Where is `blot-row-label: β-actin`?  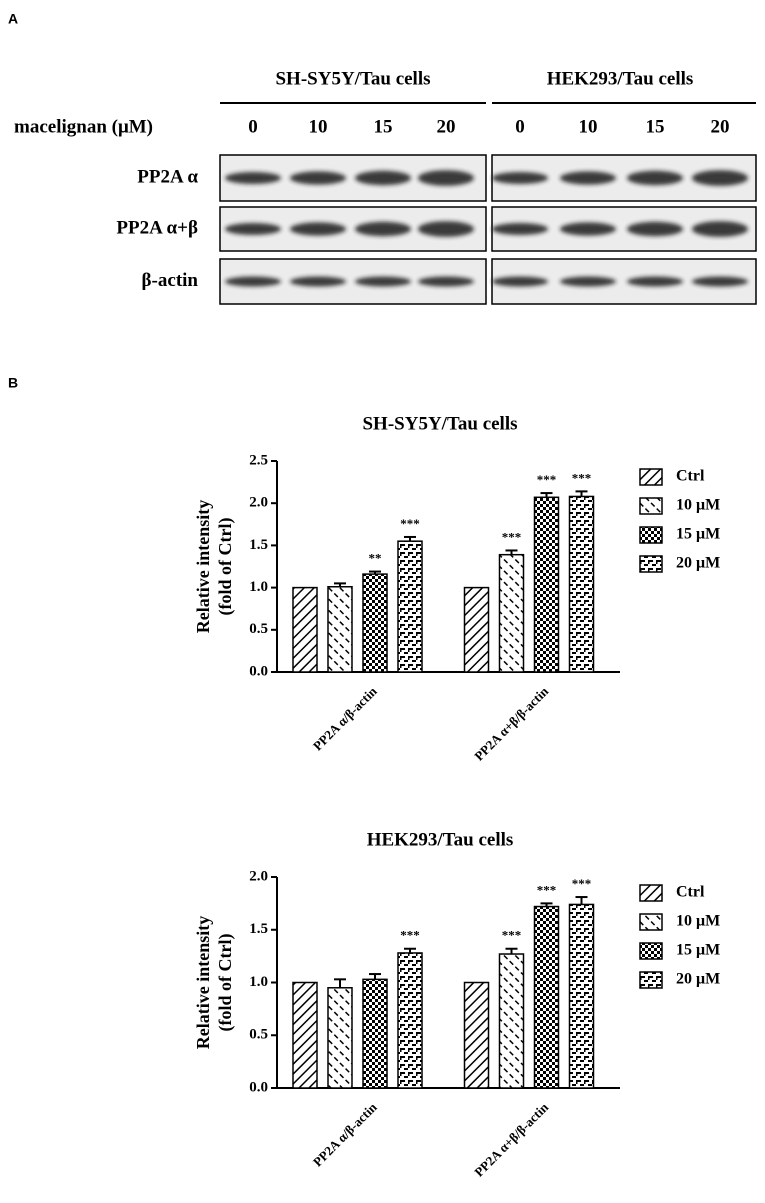 blot-row-label: β-actin is located at coordinates (170, 280).